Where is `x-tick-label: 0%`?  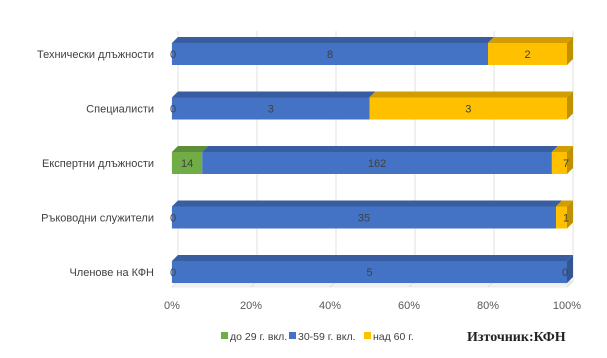 x-tick-label: 0% is located at coordinates (172, 306).